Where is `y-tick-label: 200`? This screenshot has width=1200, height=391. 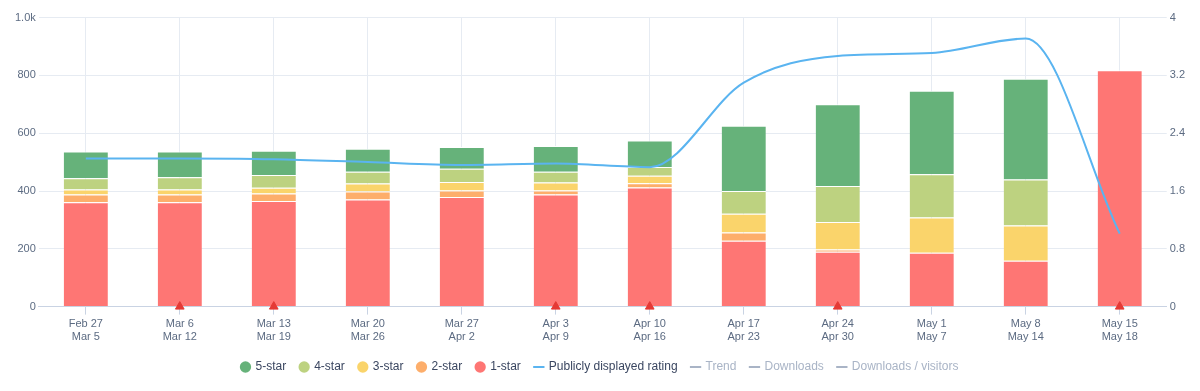
y-tick-label: 200 is located at coordinates (26, 247).